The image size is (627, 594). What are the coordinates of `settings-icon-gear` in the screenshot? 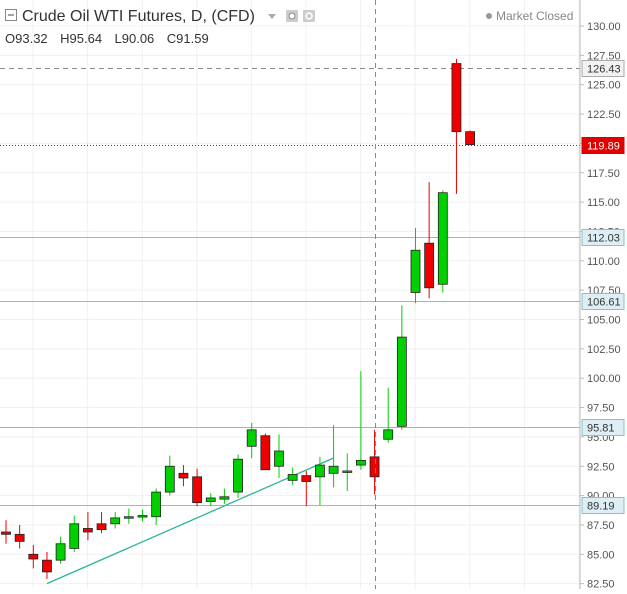 It's located at (309, 16).